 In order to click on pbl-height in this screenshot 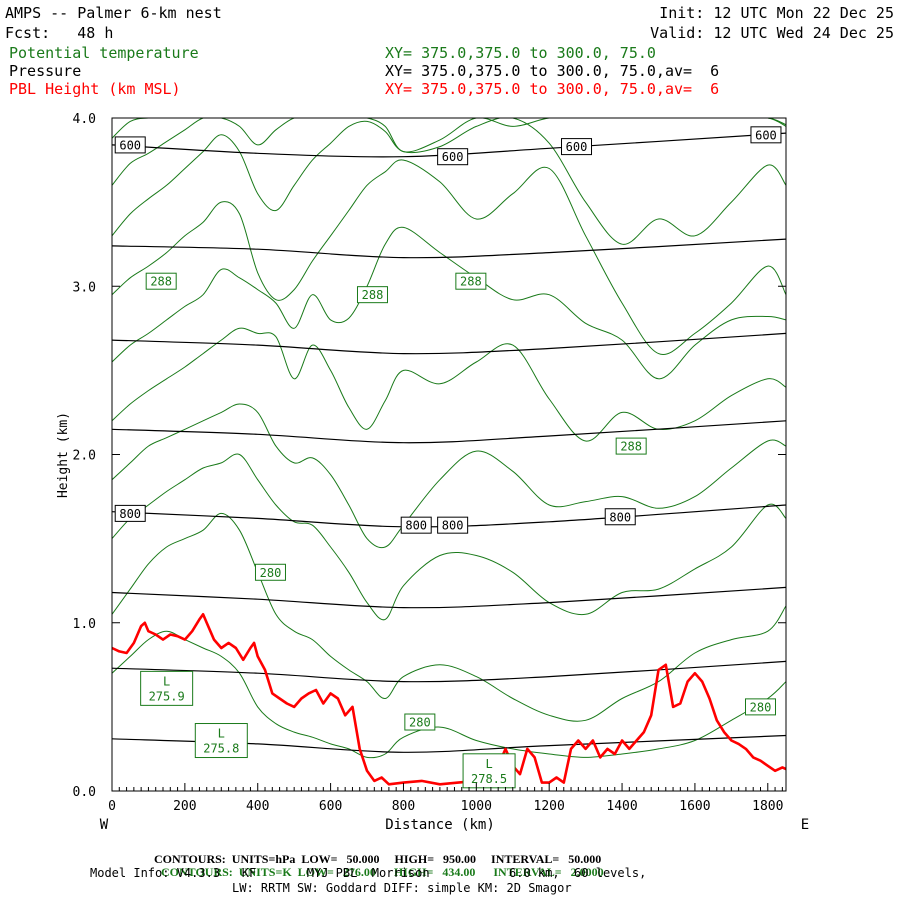, I will do `click(449, 699)`.